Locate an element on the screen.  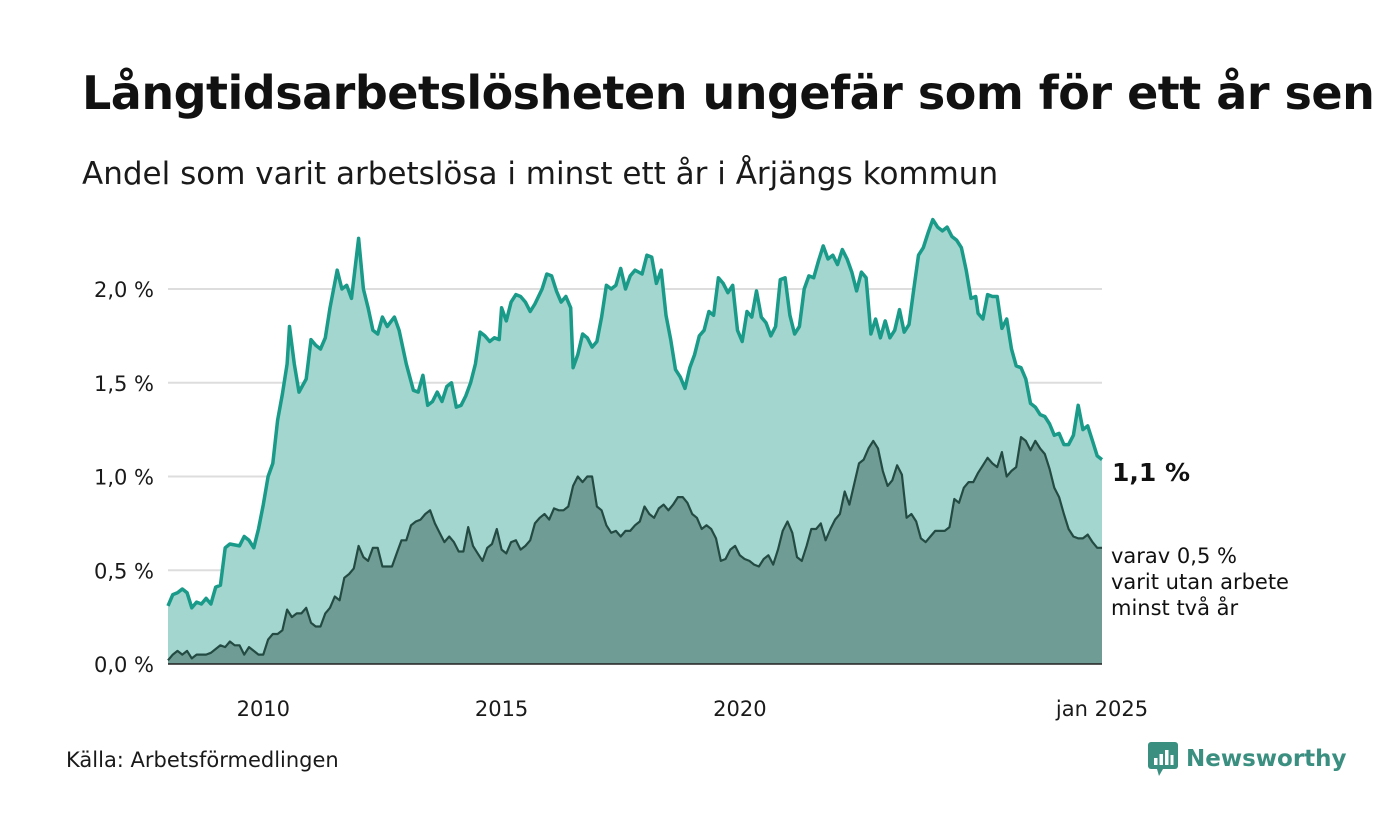
newsworthy-logo-icon is located at coordinates (1163, 759).